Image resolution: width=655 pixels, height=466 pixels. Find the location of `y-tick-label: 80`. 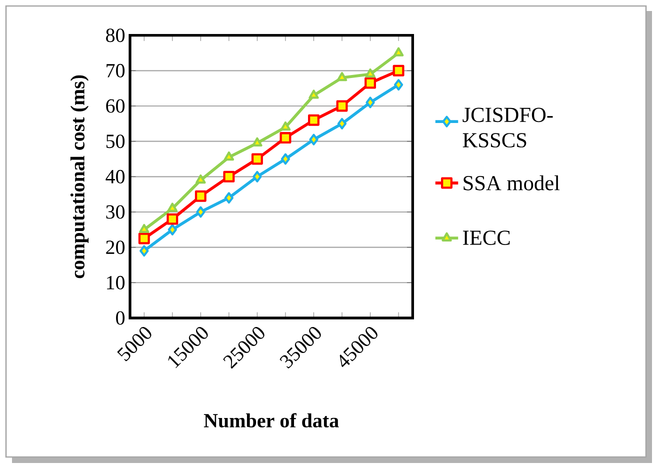

y-tick-label: 80 is located at coordinates (115, 35).